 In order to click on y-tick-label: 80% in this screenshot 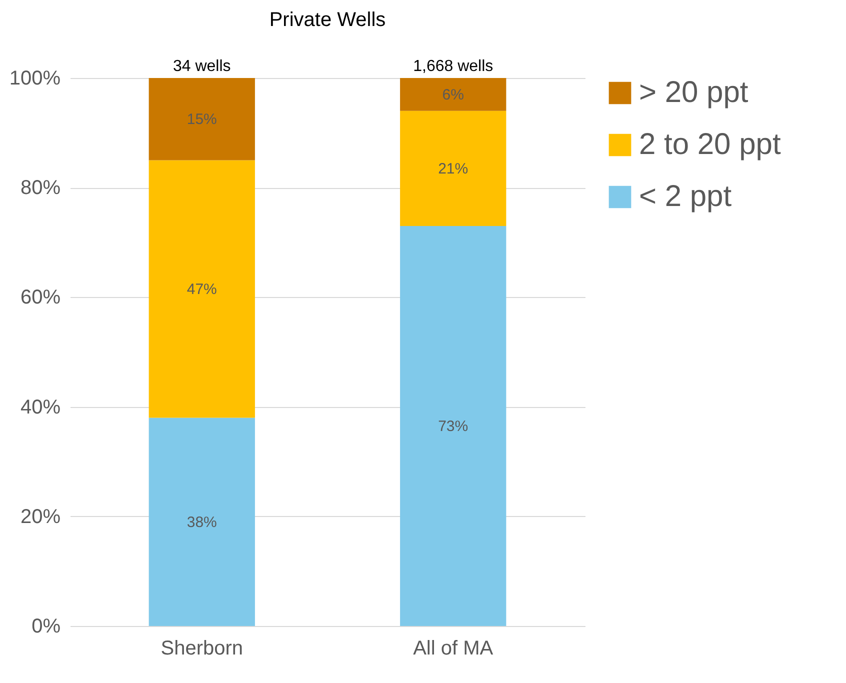, I will do `click(40, 188)`.